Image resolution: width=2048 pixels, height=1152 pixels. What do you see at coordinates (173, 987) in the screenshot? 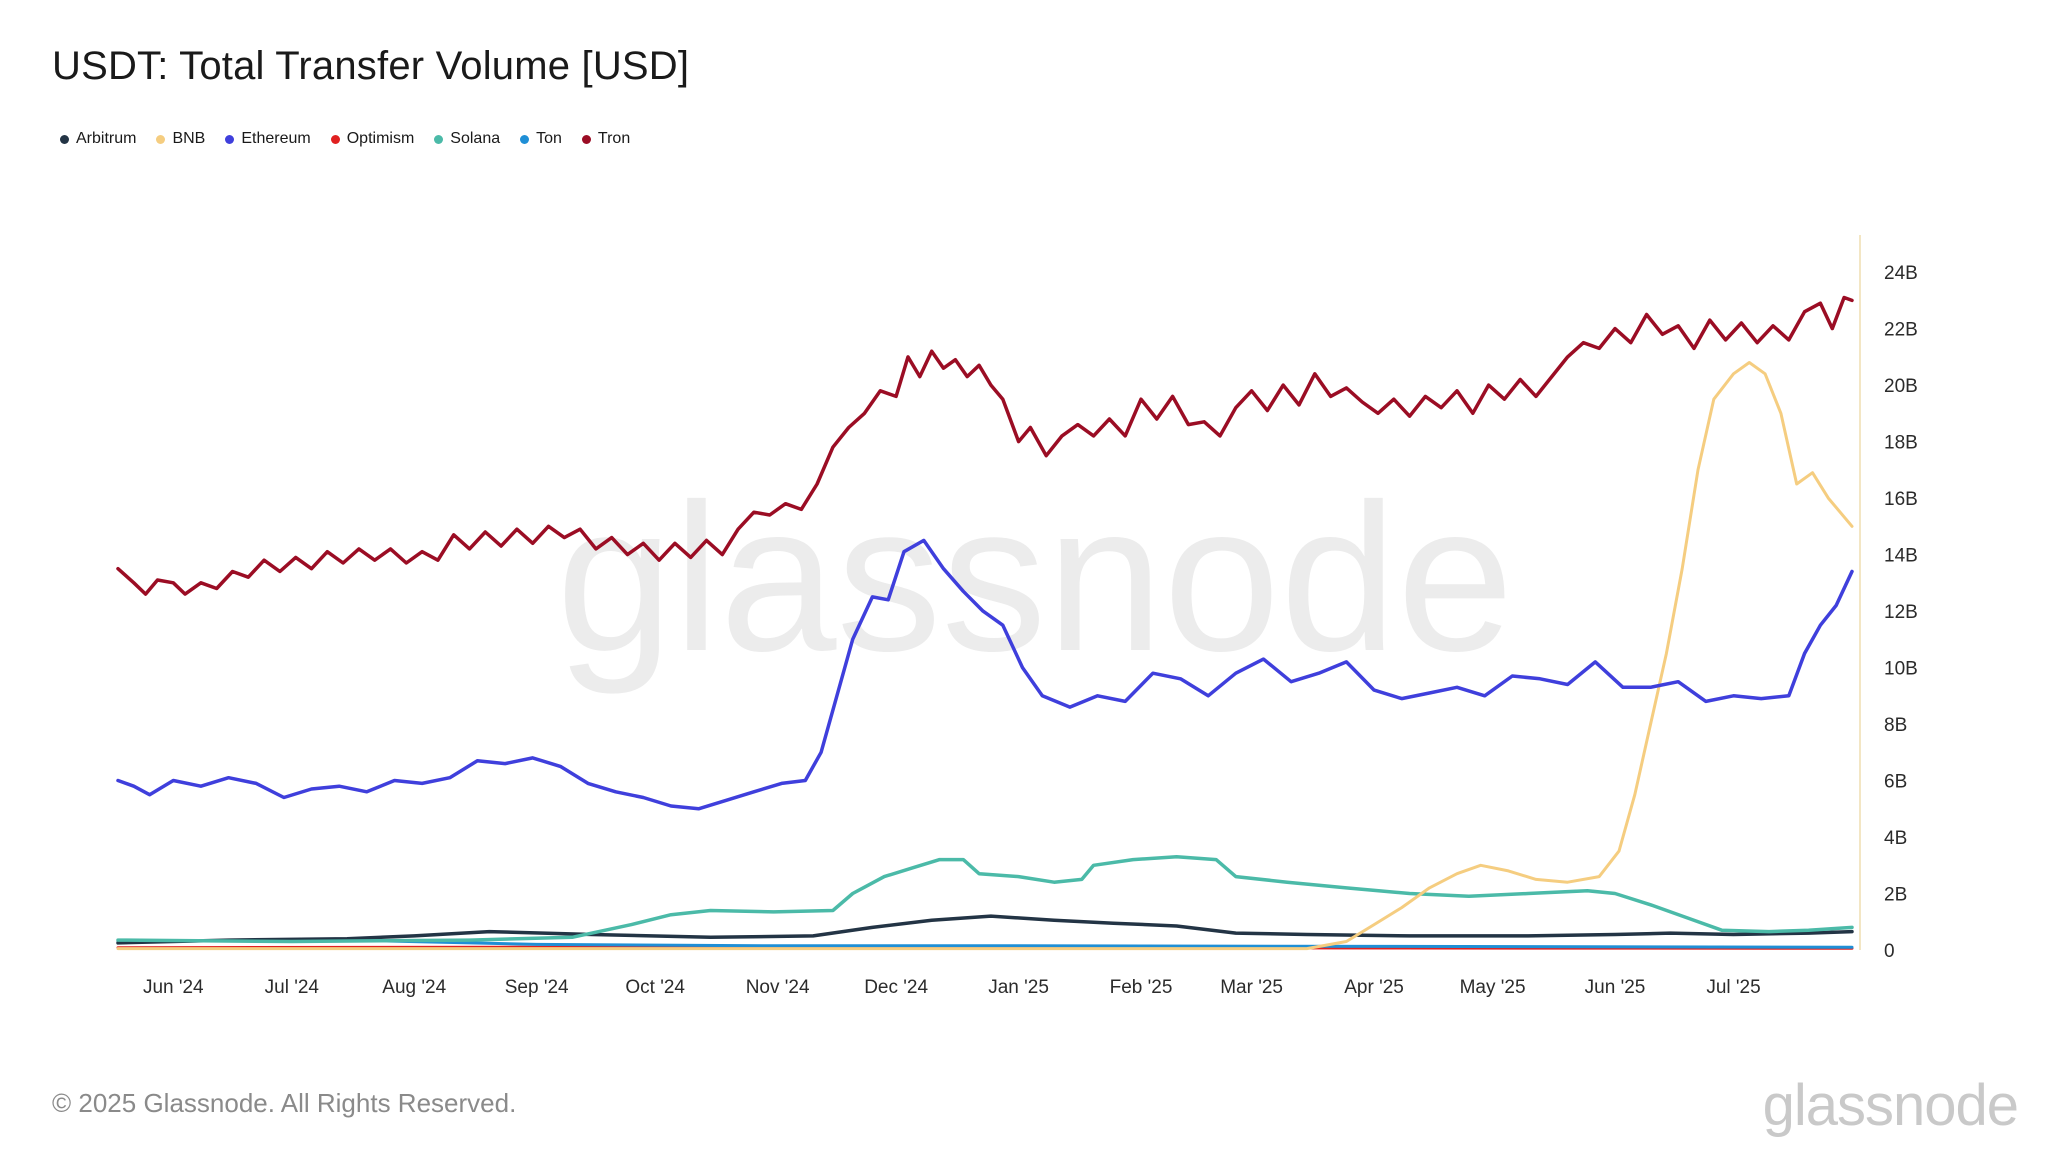
I see `x-tick-label: Jun '24` at bounding box center [173, 987].